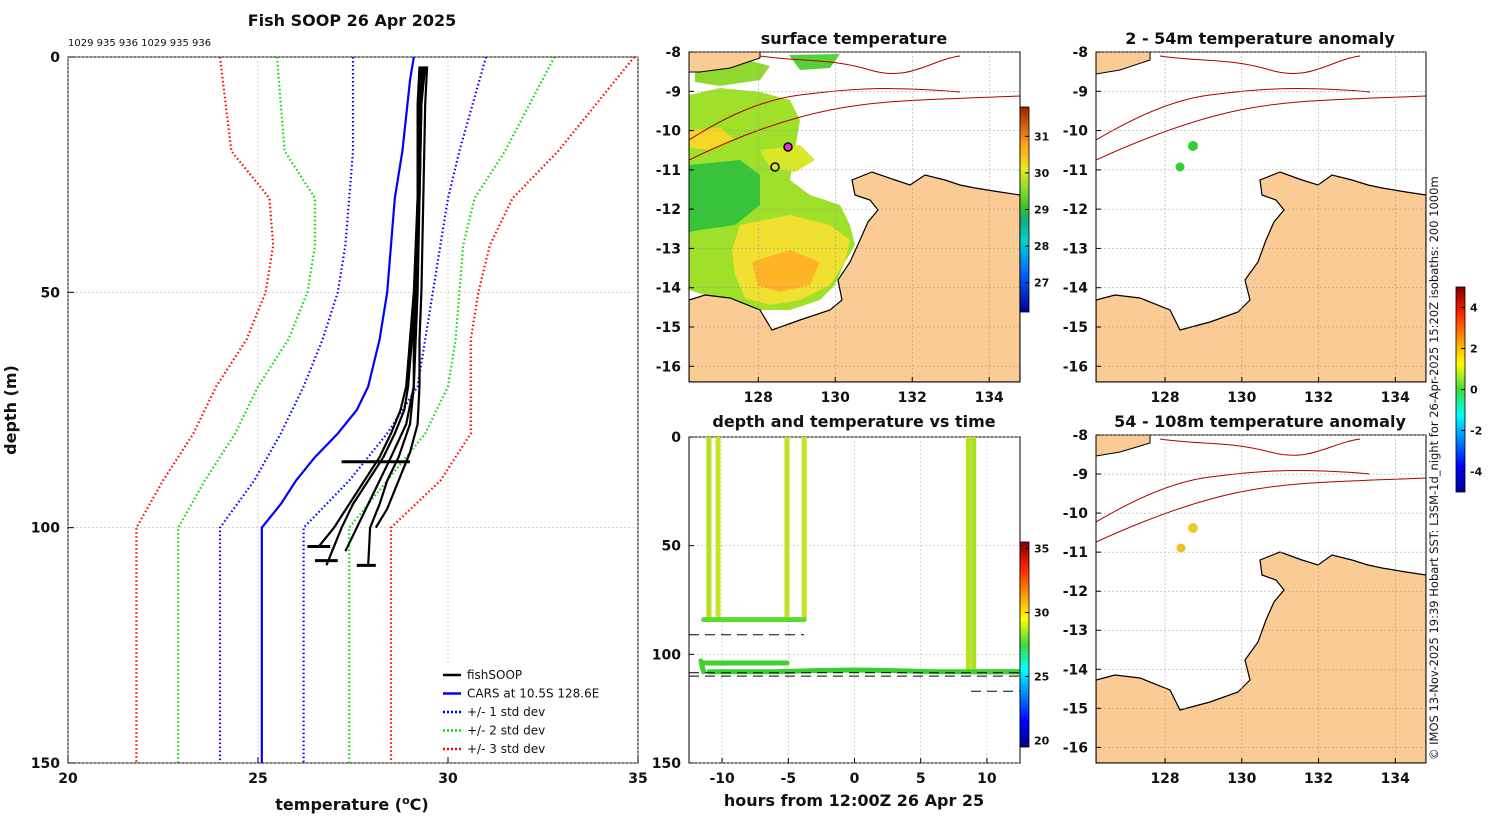  I want to click on profile-ytick-label: 100, so click(45, 529).